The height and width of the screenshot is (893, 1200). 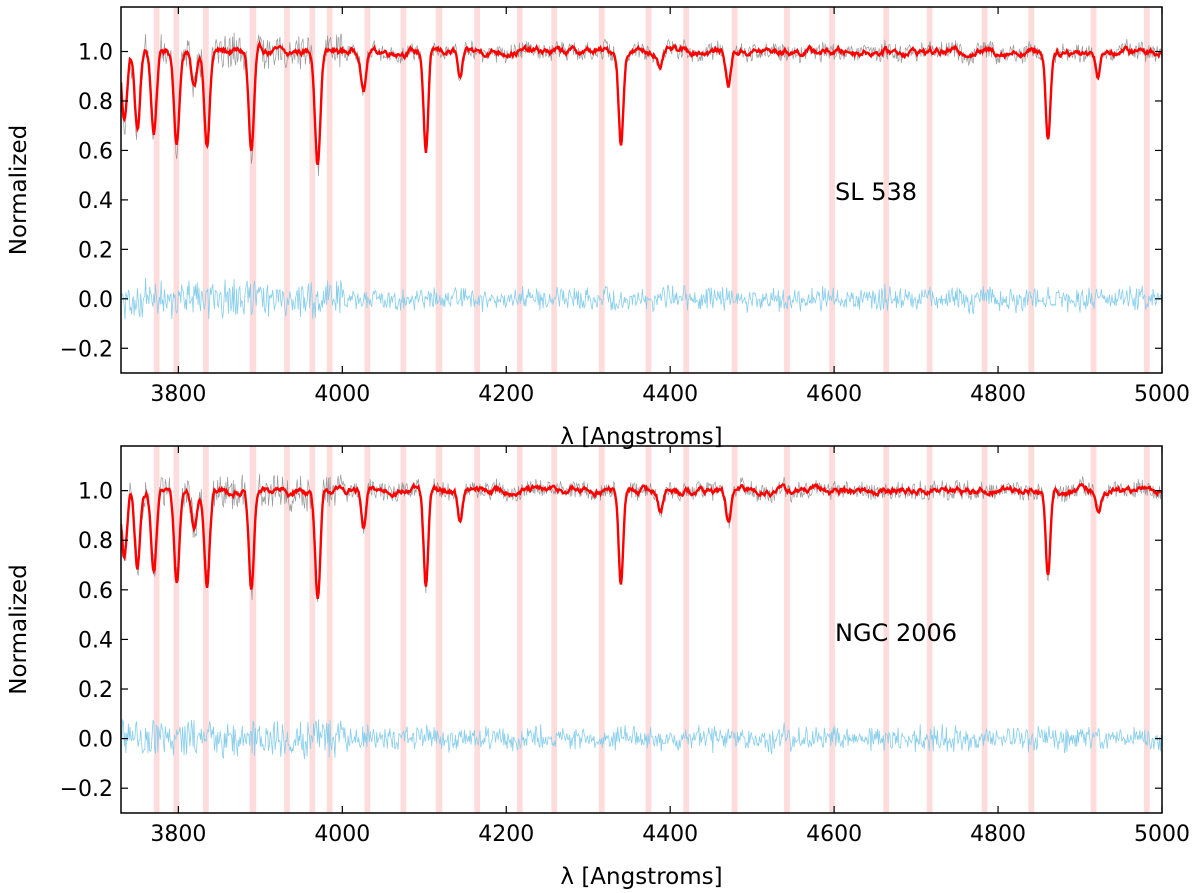 I want to click on x-axis-label: λ [Angstroms], so click(x=641, y=877).